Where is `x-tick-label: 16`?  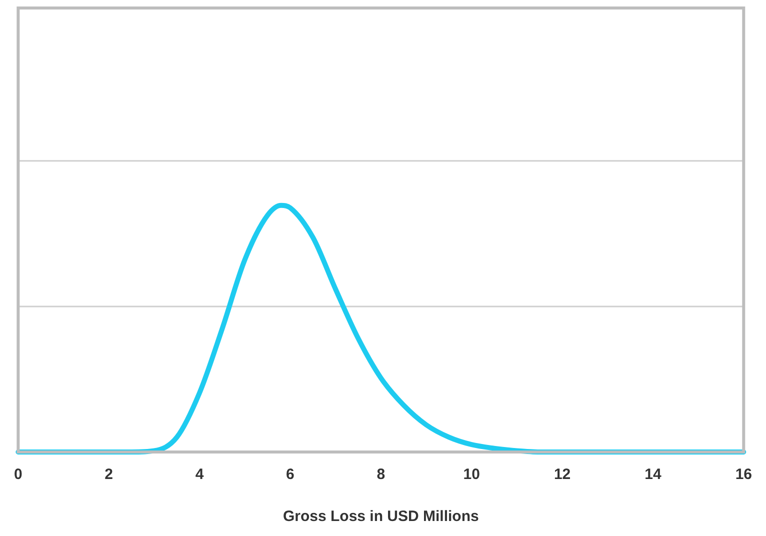
x-tick-label: 16 is located at coordinates (743, 475).